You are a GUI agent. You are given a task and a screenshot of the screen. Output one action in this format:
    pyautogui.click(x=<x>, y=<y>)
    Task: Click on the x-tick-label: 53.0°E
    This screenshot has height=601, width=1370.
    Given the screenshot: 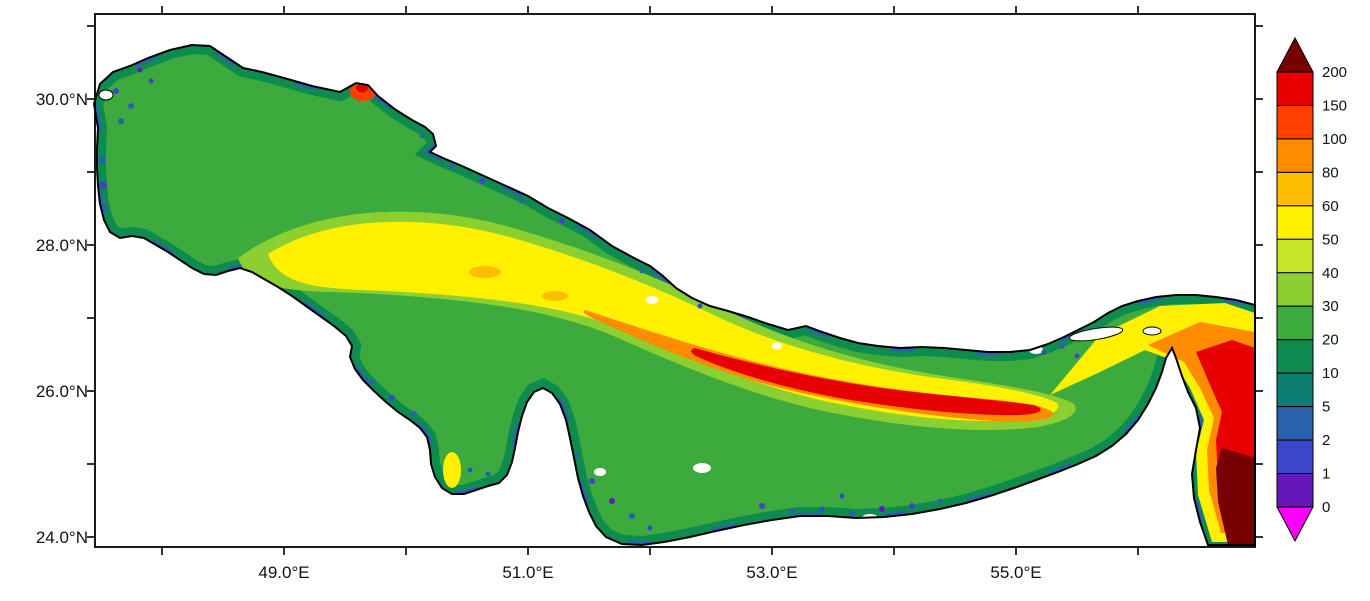 What is the action you would take?
    pyautogui.click(x=771, y=572)
    